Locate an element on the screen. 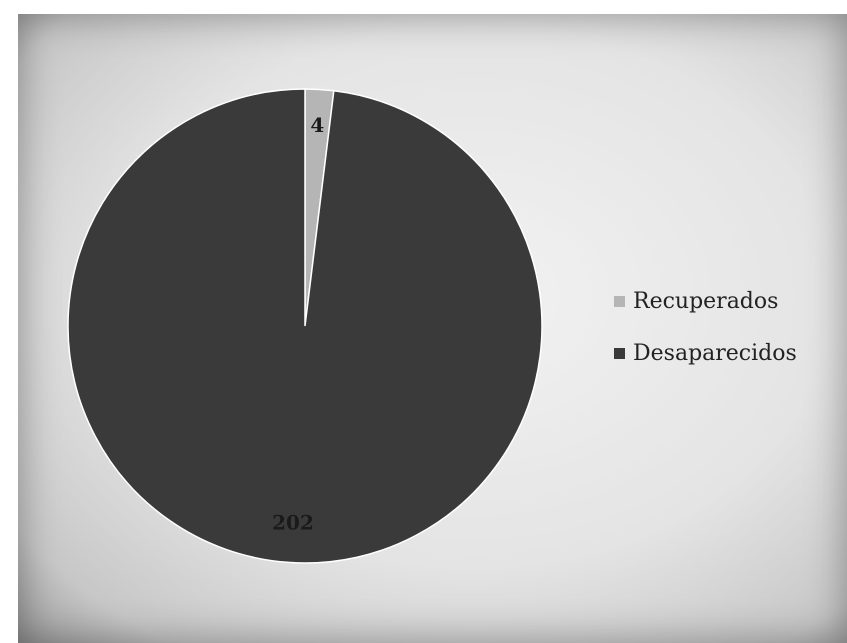 The width and height of the screenshot is (847, 643). legend-item-recuperados: Recuperados is located at coordinates (705, 301).